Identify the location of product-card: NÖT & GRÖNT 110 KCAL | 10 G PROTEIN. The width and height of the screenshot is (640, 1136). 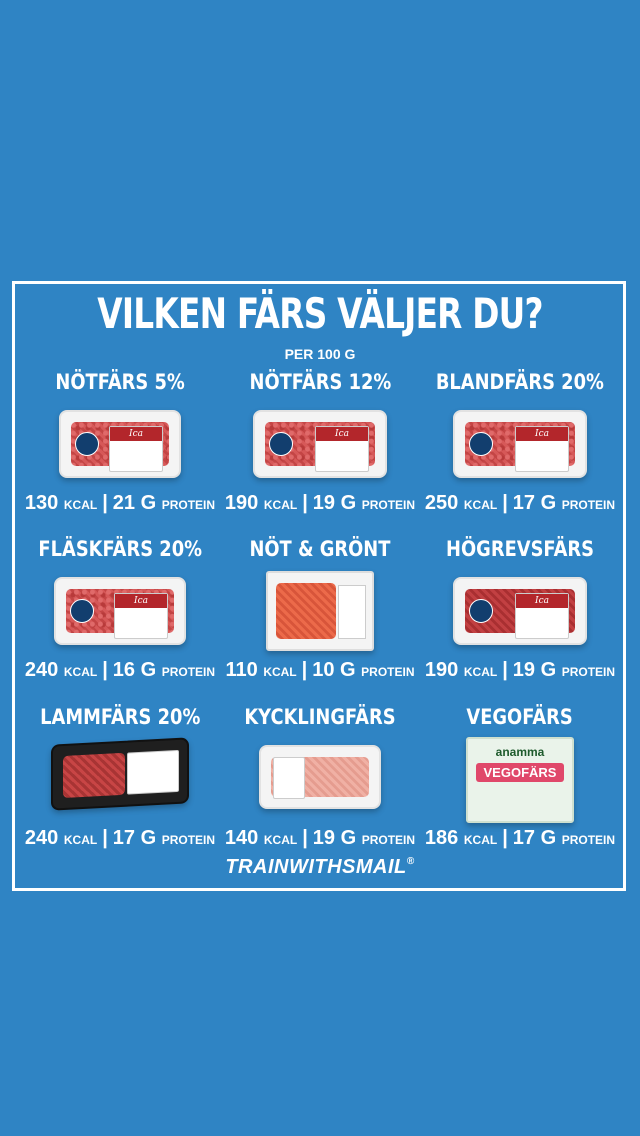
(320, 609).